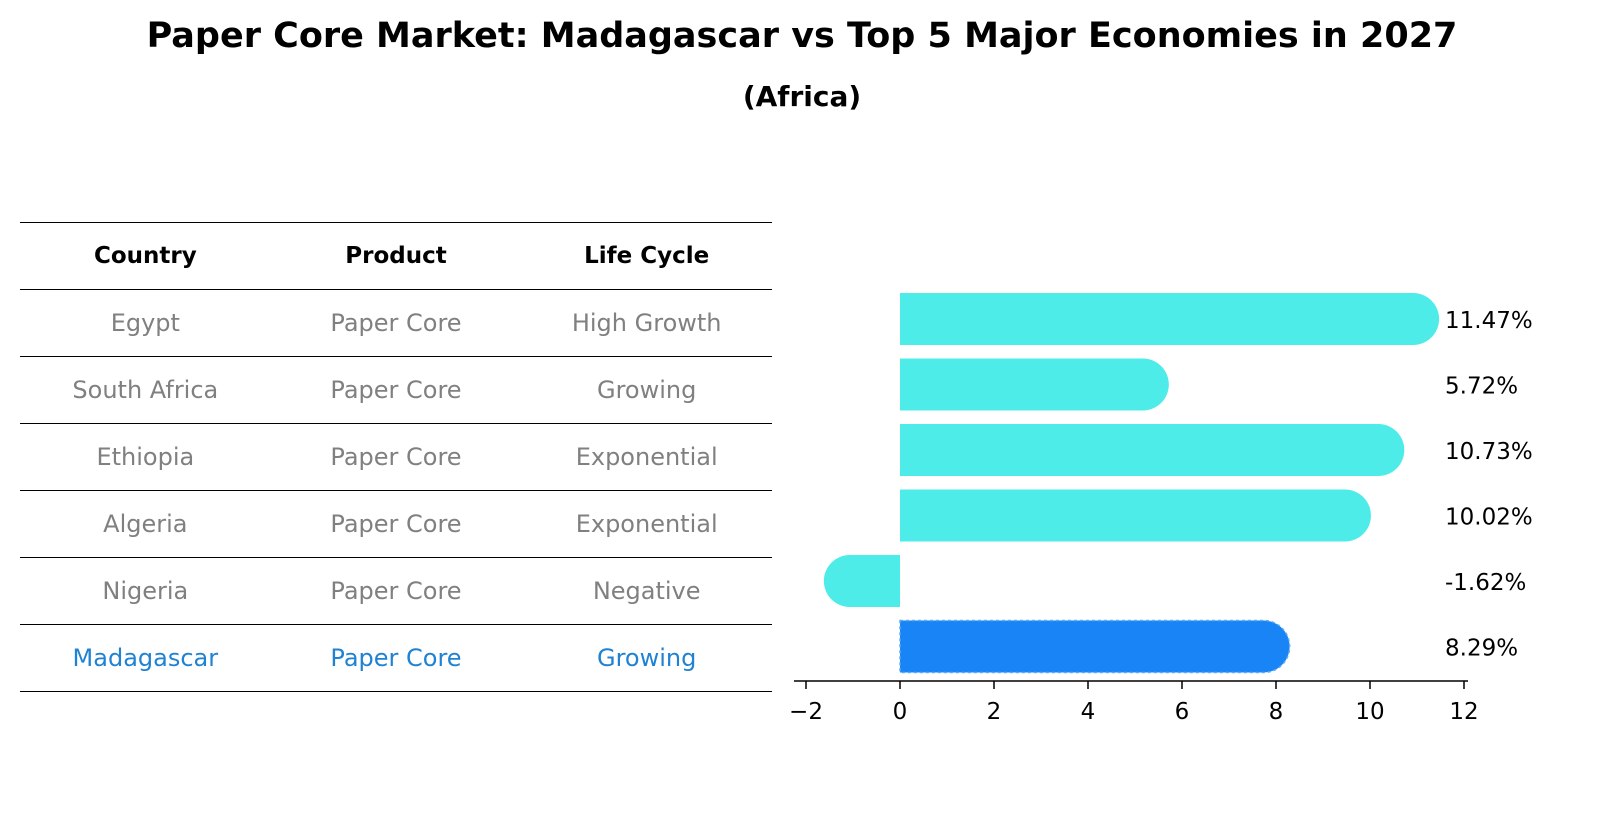  Describe the element at coordinates (646, 591) in the screenshot. I see `cell-life-cycle: Negative` at that location.